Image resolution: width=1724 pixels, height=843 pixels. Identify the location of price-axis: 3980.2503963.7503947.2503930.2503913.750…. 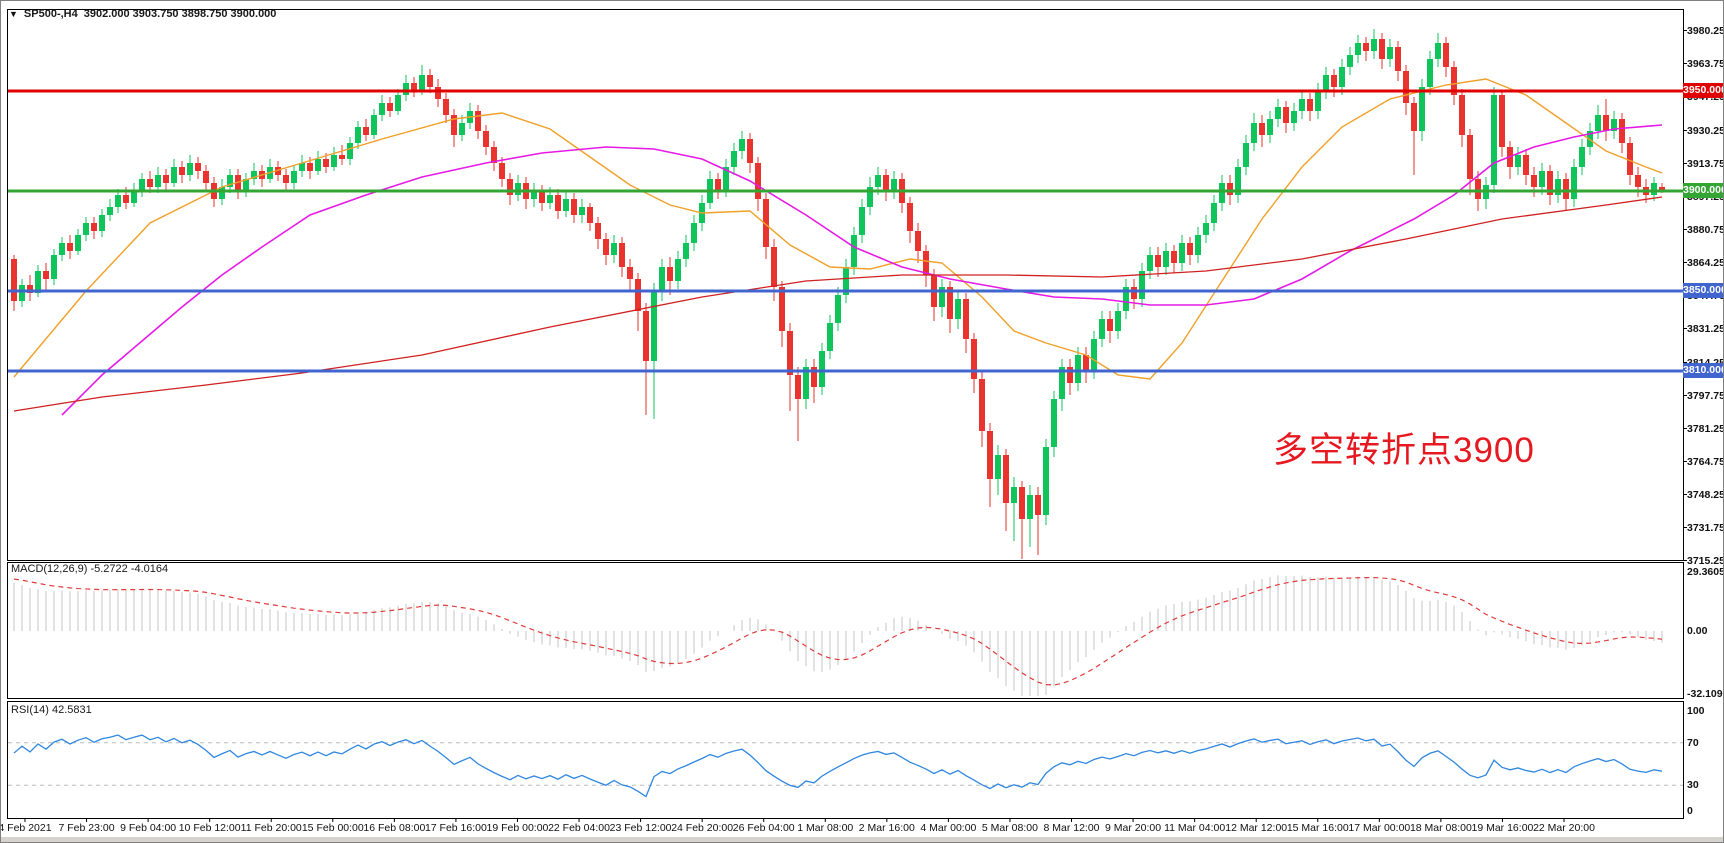
(1703, 421).